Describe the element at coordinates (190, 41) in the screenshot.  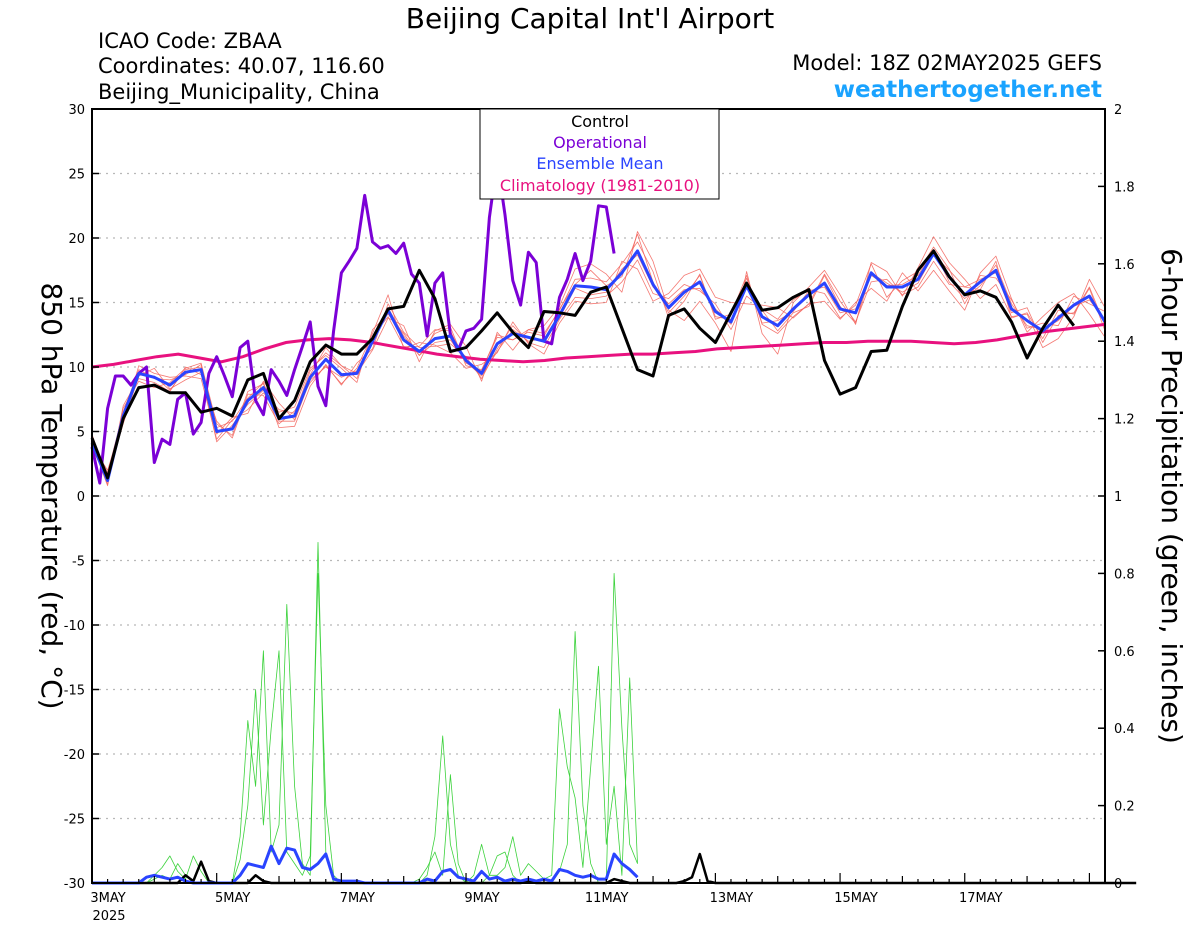
I see `icao-code: ICAO Code: ZBAA` at that location.